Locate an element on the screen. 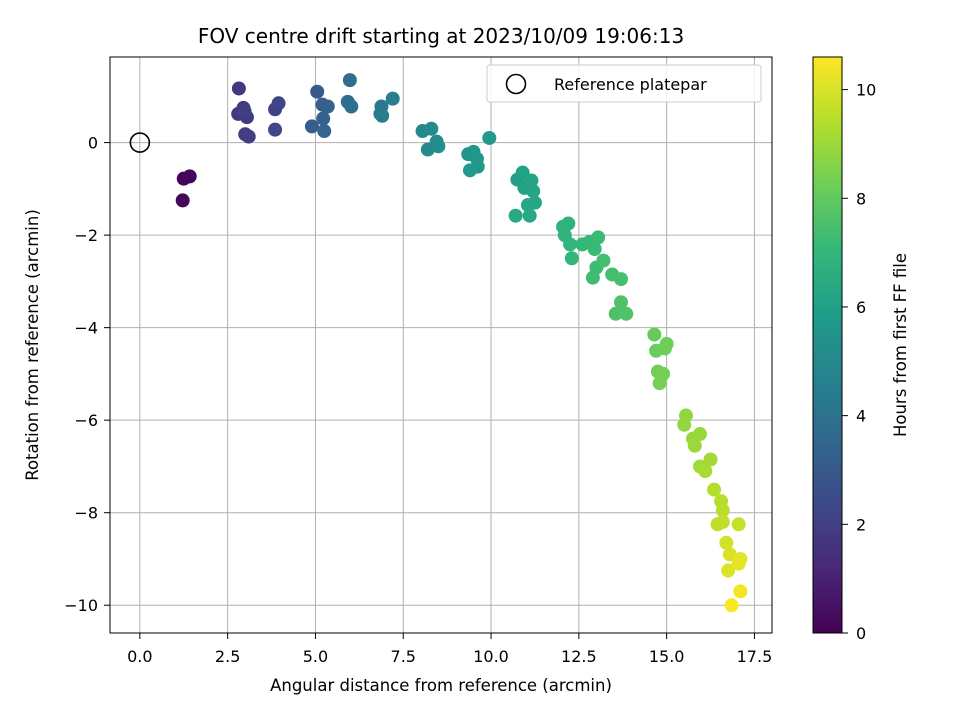 This screenshot has height=720, width=960. legend-marker-icon is located at coordinates (516, 84).